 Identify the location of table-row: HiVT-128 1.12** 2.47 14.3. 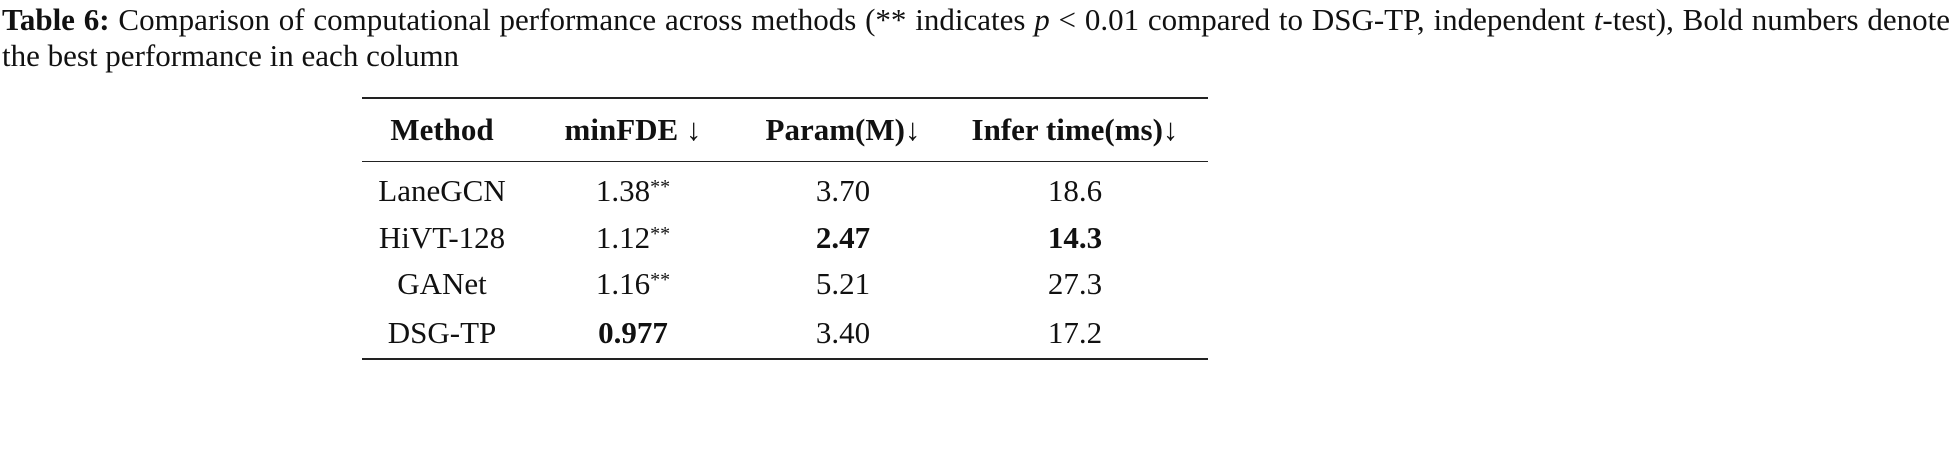
(785, 238).